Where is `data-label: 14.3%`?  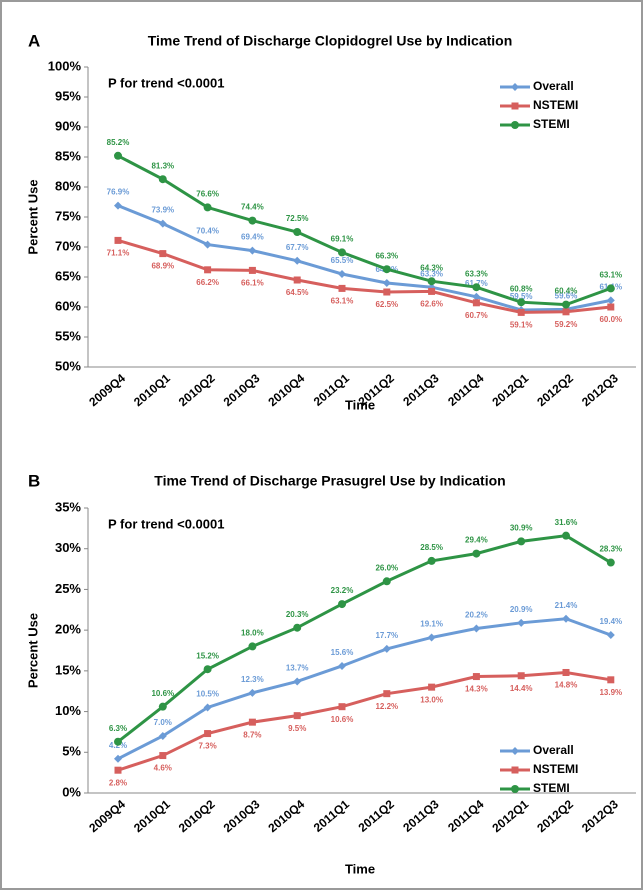
data-label: 14.3% is located at coordinates (476, 689).